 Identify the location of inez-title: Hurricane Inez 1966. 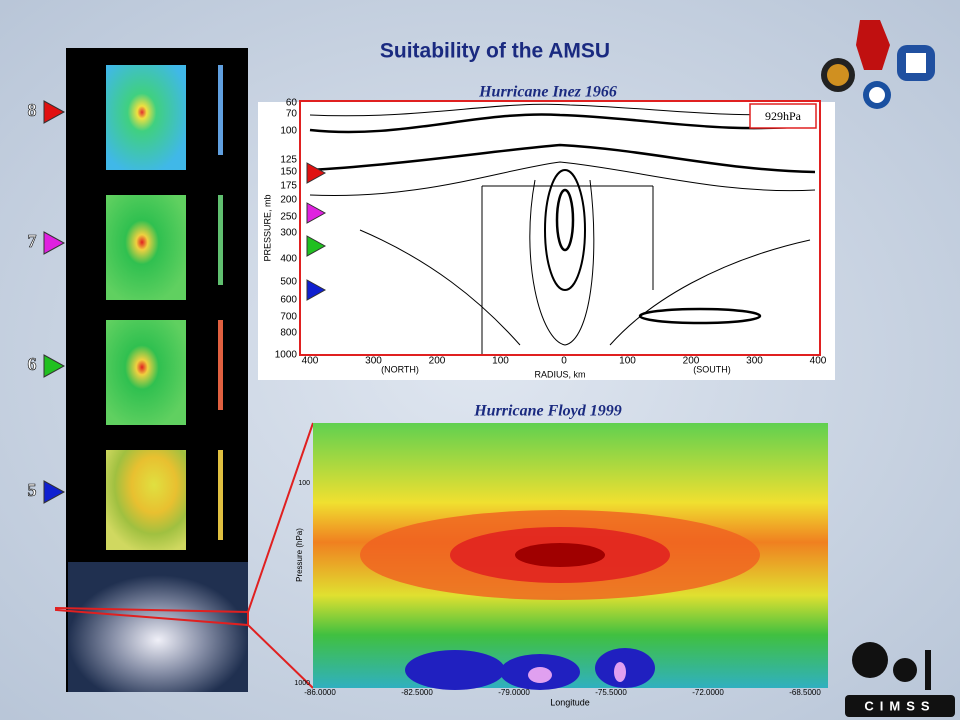
(547, 92).